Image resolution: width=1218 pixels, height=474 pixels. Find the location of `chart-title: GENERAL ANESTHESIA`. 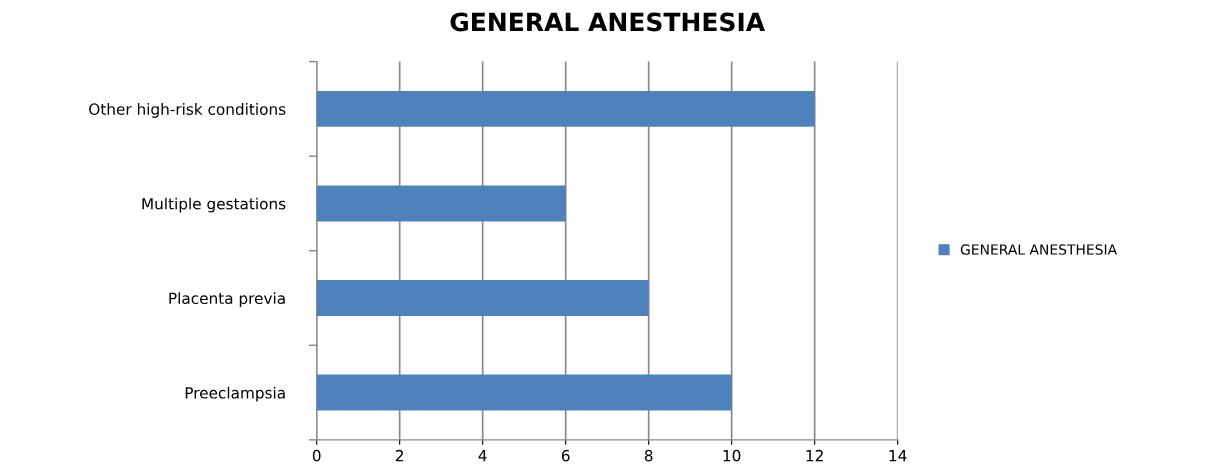

chart-title: GENERAL ANESTHESIA is located at coordinates (607, 22).